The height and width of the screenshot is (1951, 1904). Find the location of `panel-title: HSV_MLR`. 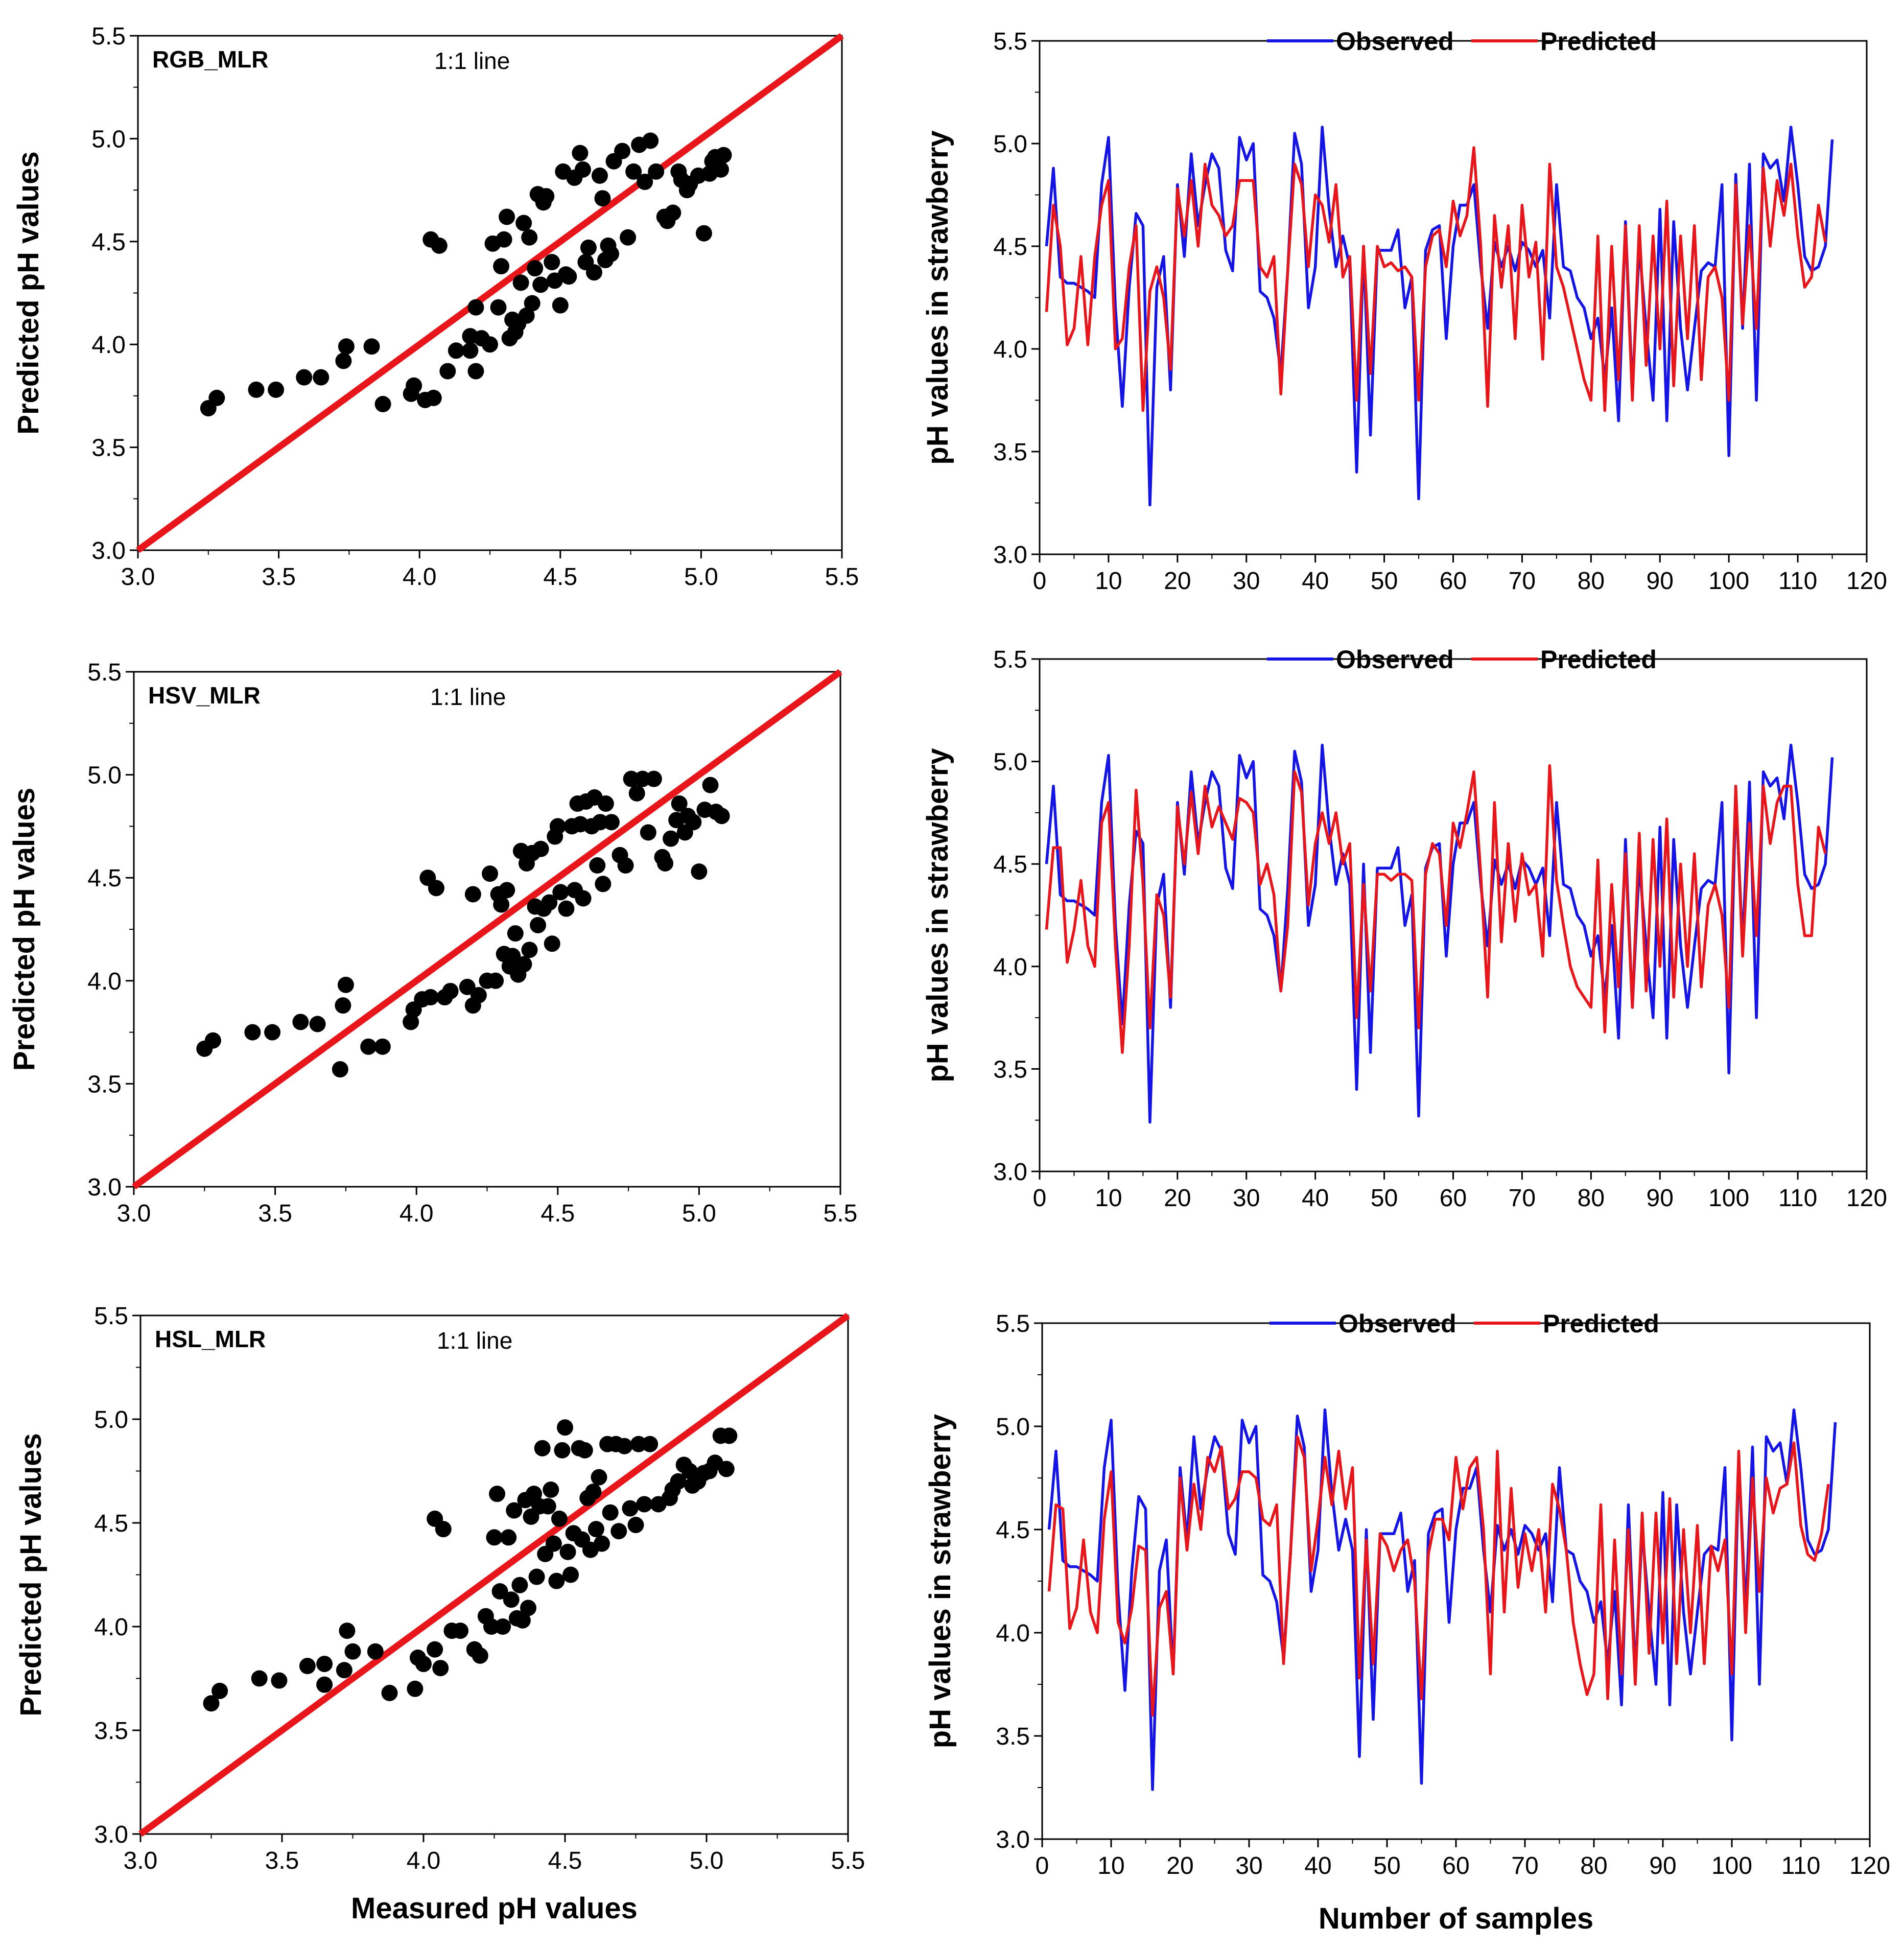

panel-title: HSV_MLR is located at coordinates (204, 695).